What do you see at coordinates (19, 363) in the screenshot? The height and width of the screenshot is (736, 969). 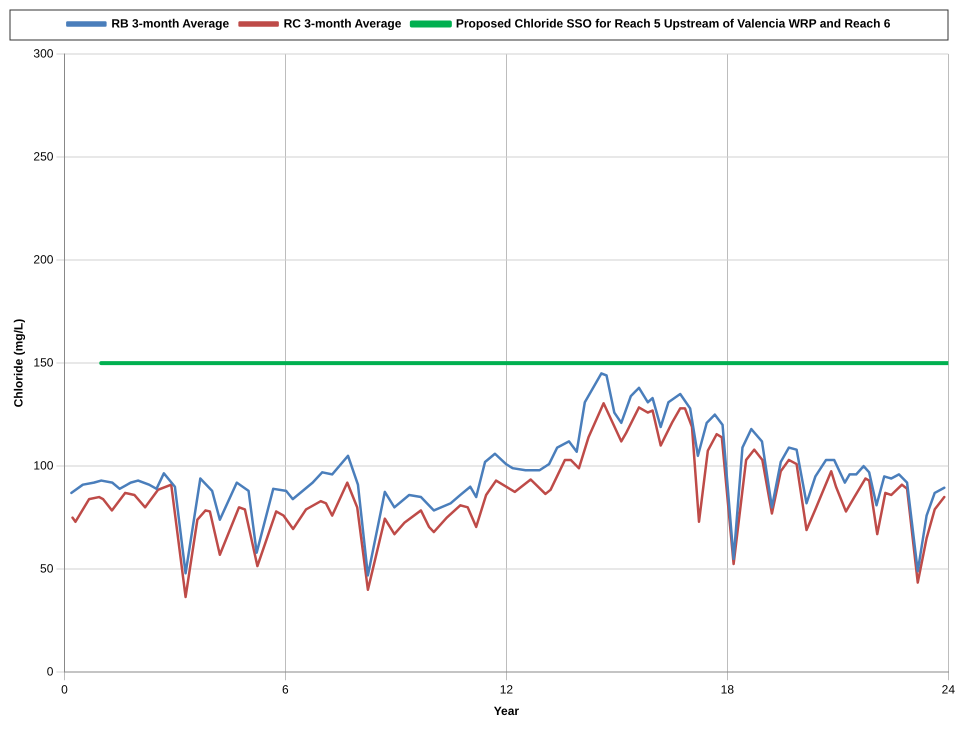 I see `y-axis-title: Chloride (mg/L)` at bounding box center [19, 363].